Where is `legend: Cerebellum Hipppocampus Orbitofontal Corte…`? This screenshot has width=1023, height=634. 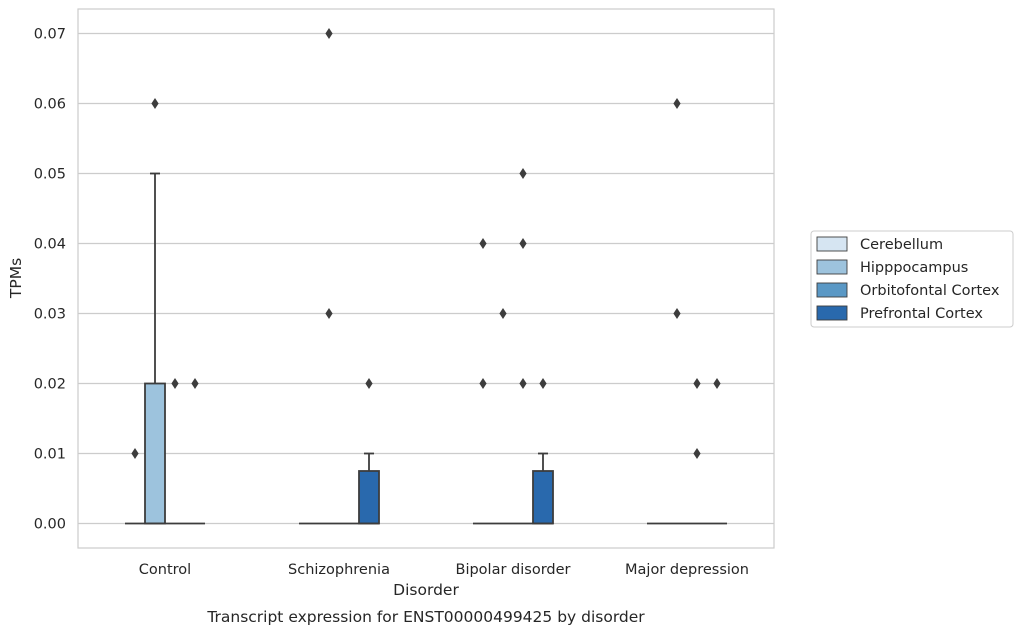
legend: Cerebellum Hipppocampus Orbitofontal Corte… is located at coordinates (912, 279).